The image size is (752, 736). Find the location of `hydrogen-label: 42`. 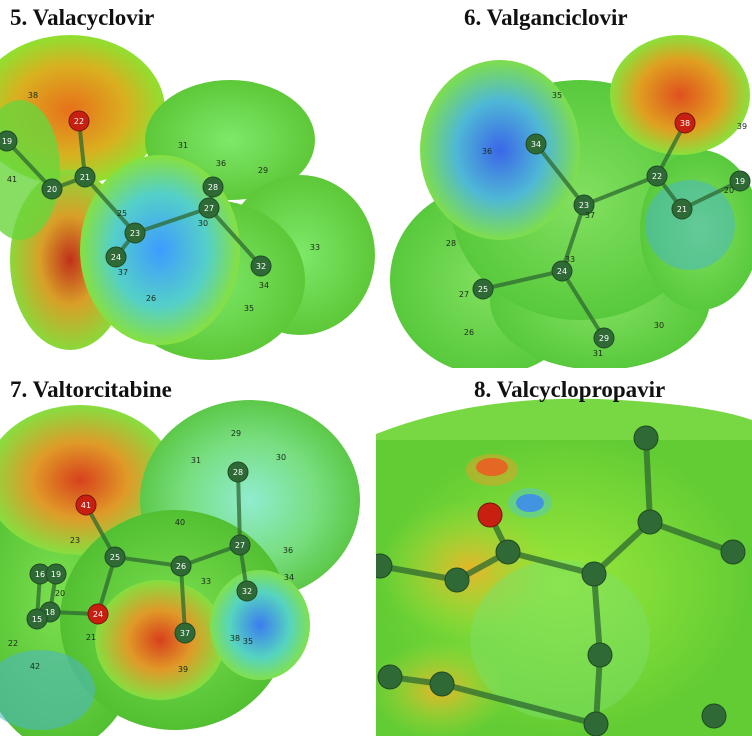

hydrogen-label: 42 is located at coordinates (35, 666).